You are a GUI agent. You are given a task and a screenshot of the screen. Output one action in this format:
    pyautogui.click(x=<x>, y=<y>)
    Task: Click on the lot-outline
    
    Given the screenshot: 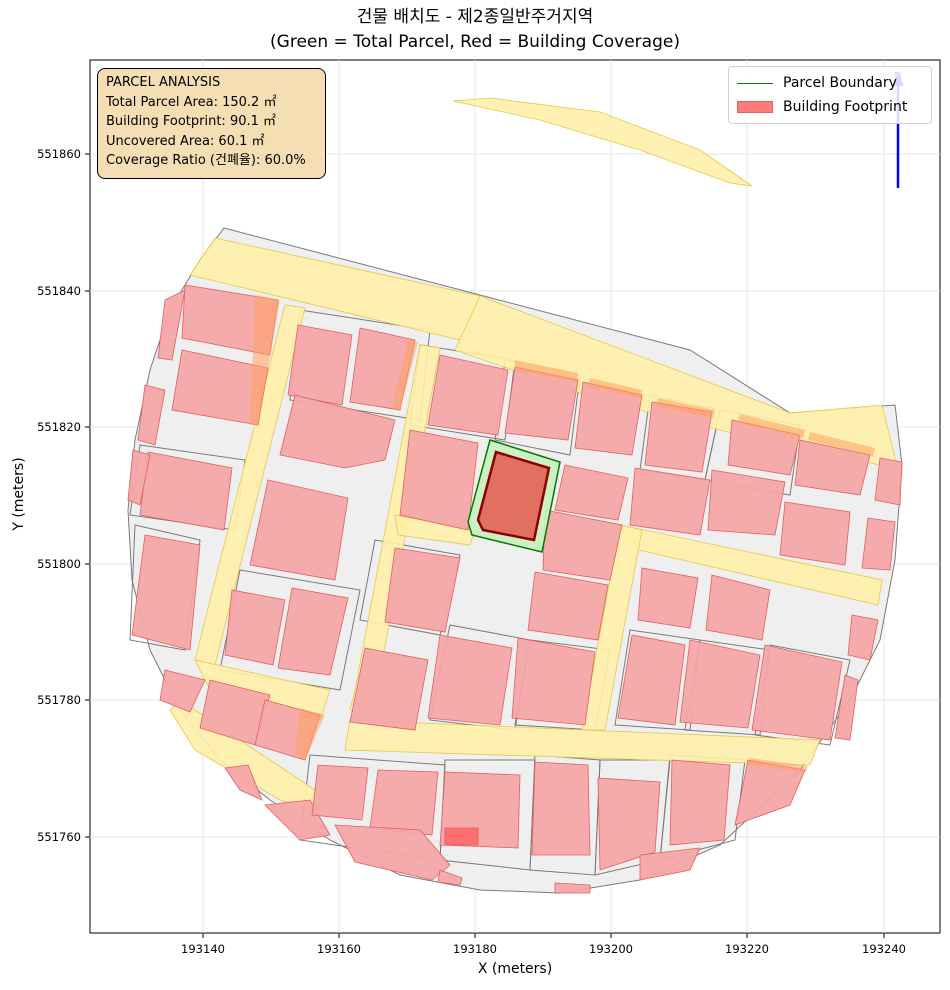 What is the action you would take?
    pyautogui.click(x=165, y=587)
    